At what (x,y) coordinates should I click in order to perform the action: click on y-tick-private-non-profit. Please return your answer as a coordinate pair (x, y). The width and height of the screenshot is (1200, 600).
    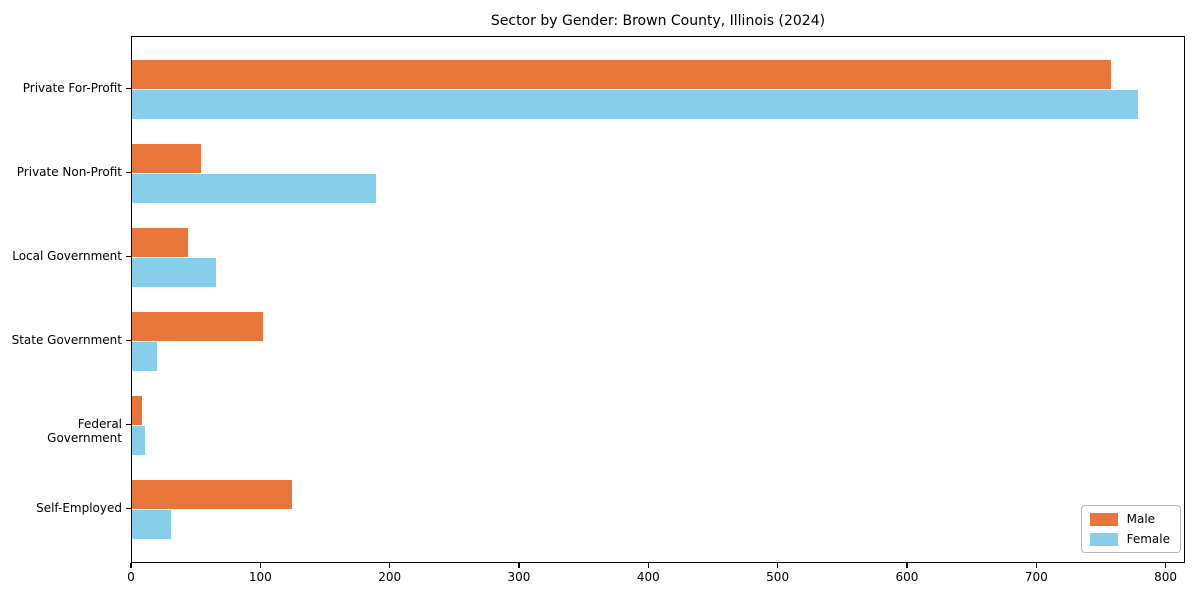
    Looking at the image, I should click on (128, 173).